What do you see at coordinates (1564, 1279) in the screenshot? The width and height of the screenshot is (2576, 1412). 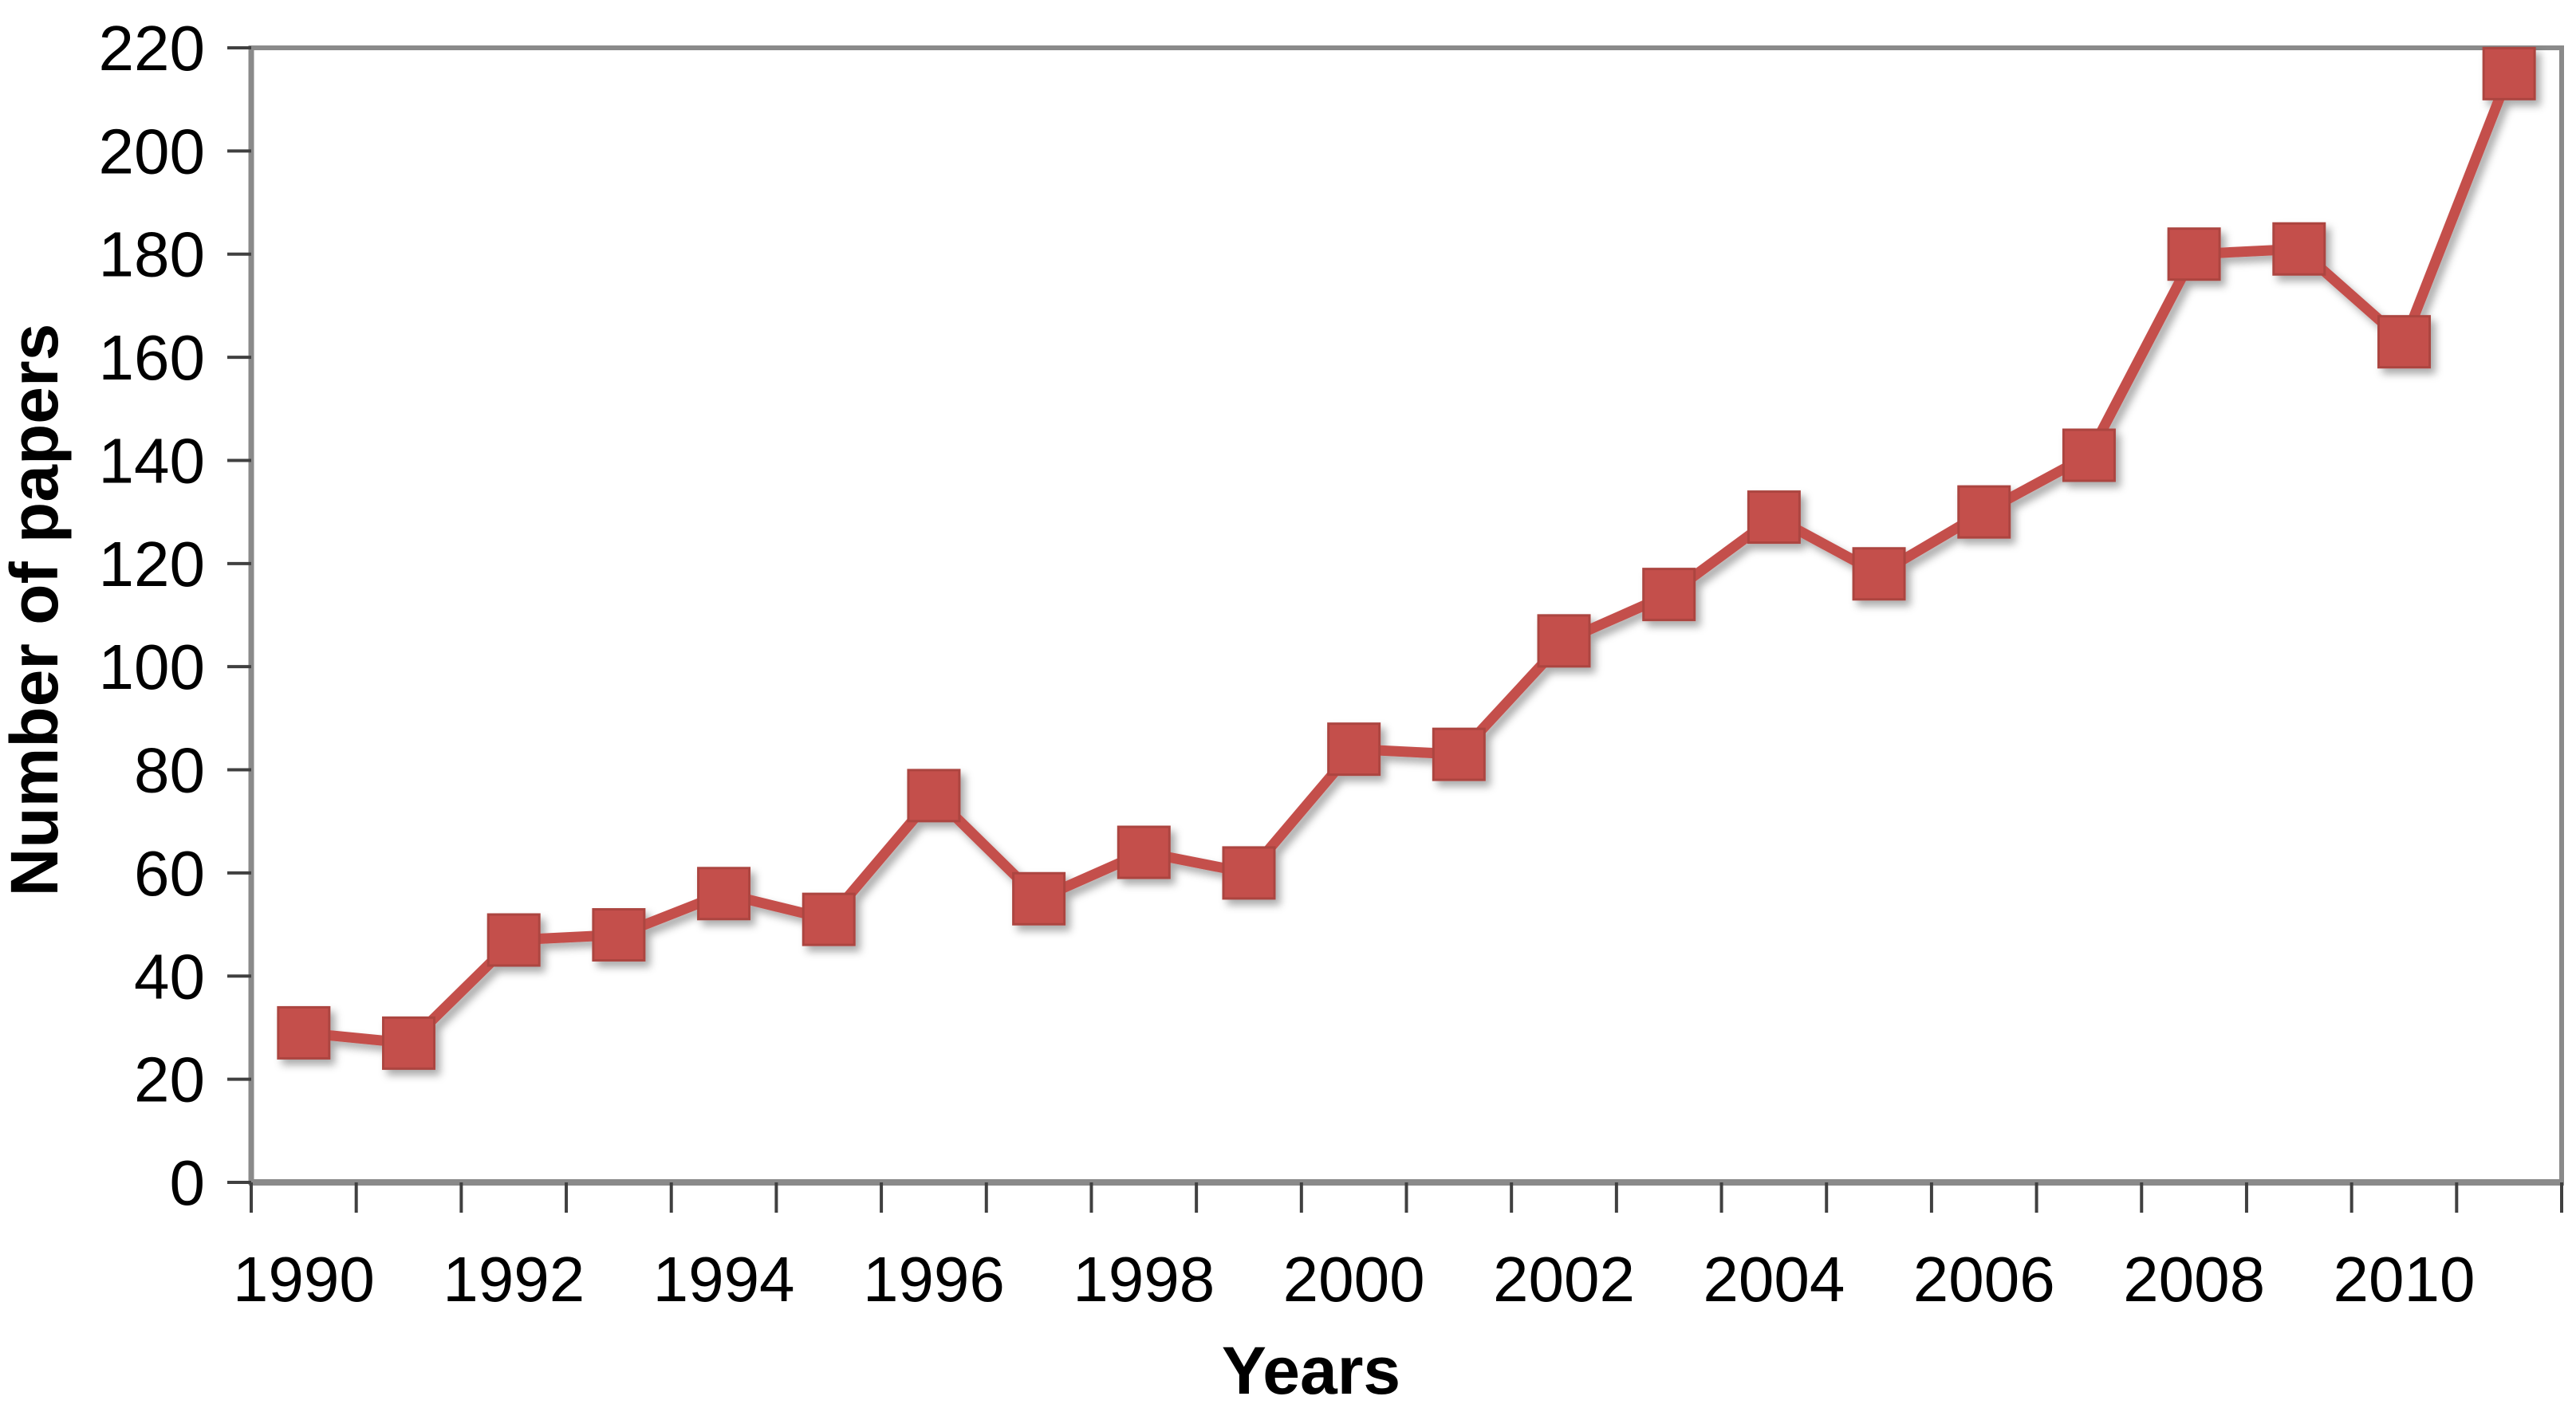 I see `x-tick-label: 2002` at bounding box center [1564, 1279].